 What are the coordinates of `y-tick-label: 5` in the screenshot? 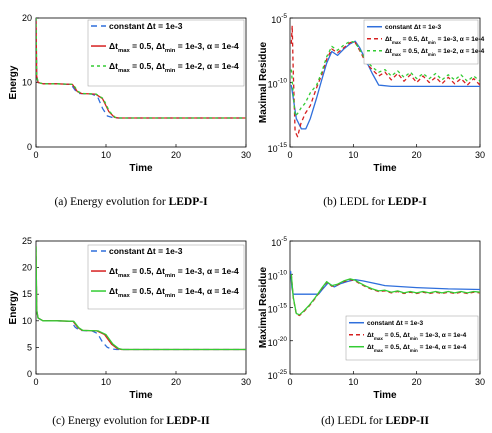 It's located at (29, 347).